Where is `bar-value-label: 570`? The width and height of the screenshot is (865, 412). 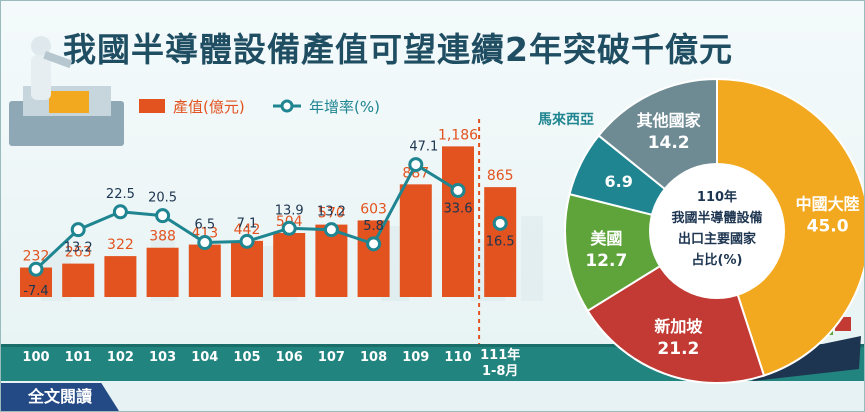
bar-value-label: 570 is located at coordinates (331, 214).